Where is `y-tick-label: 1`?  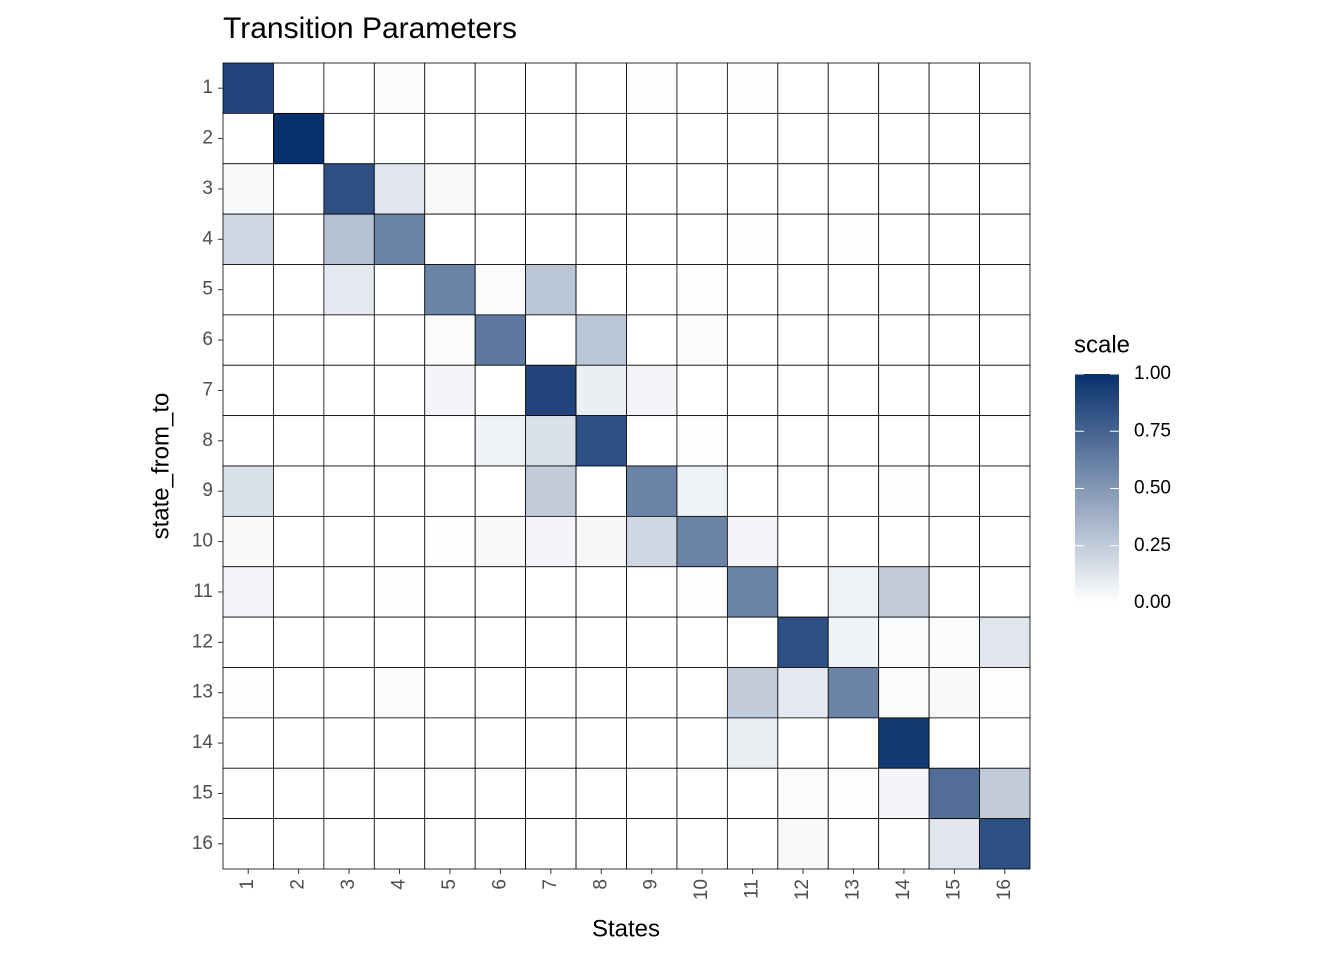 y-tick-label: 1 is located at coordinates (207, 87).